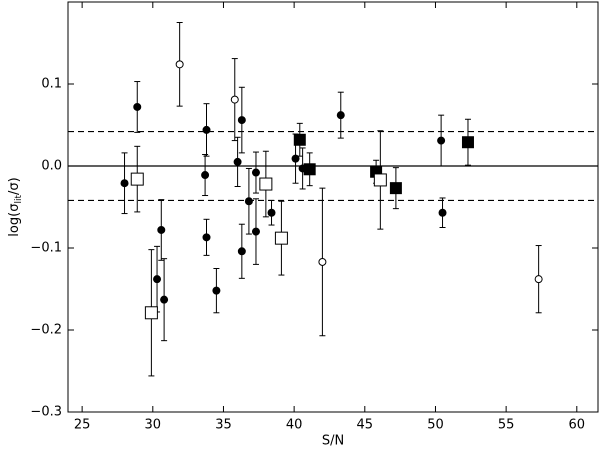 This screenshot has width=600, height=451. What do you see at coordinates (46, 330) in the screenshot?
I see `y-tick-label: −0.2` at bounding box center [46, 330].